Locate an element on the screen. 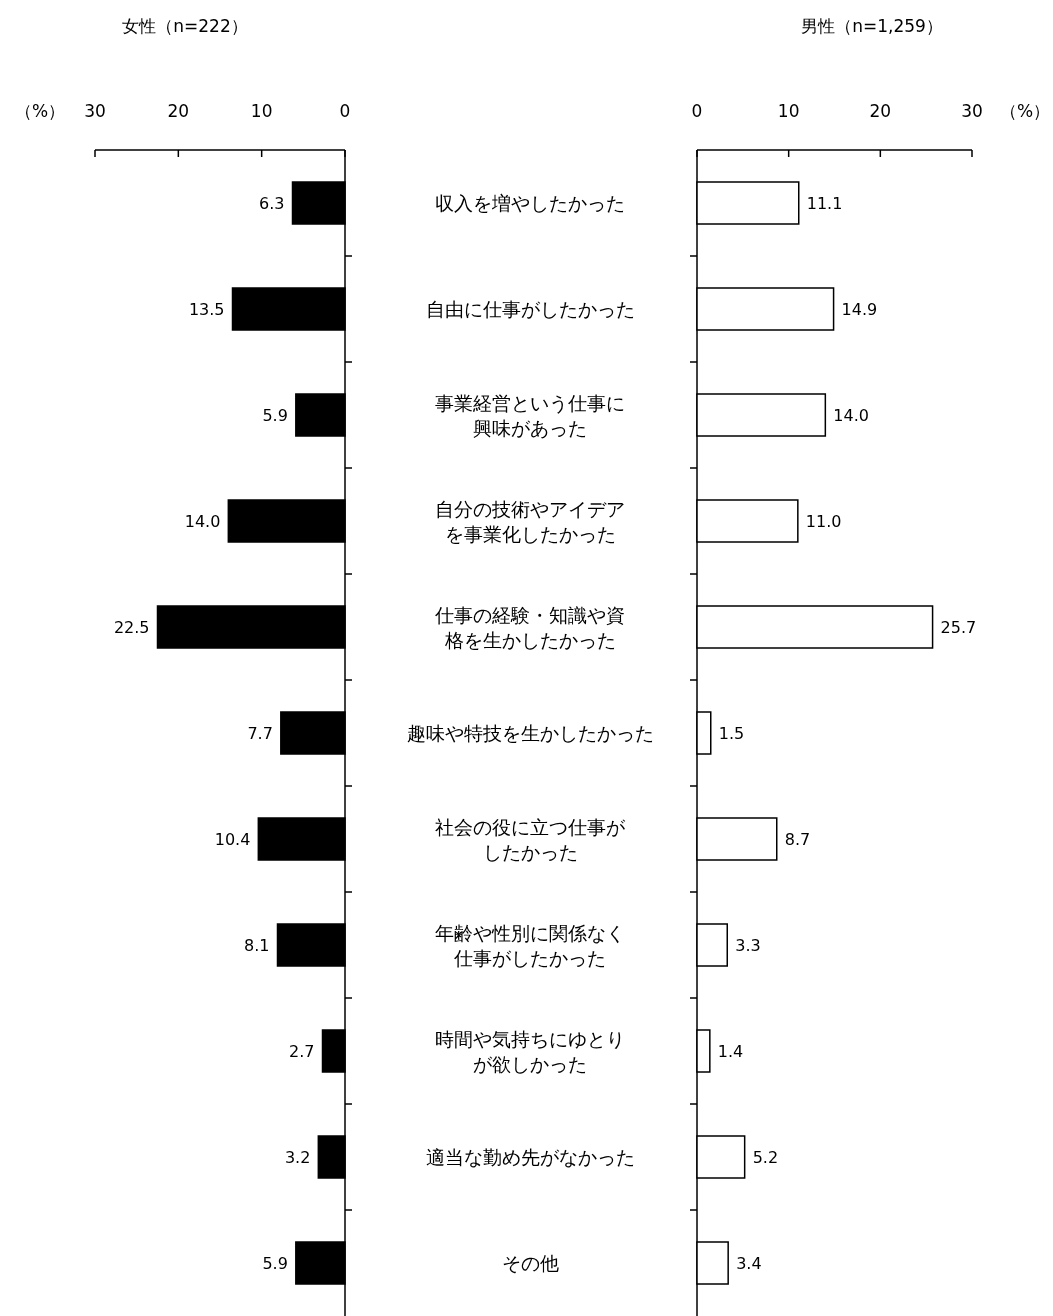  data-label: 10.4 is located at coordinates (232, 839).